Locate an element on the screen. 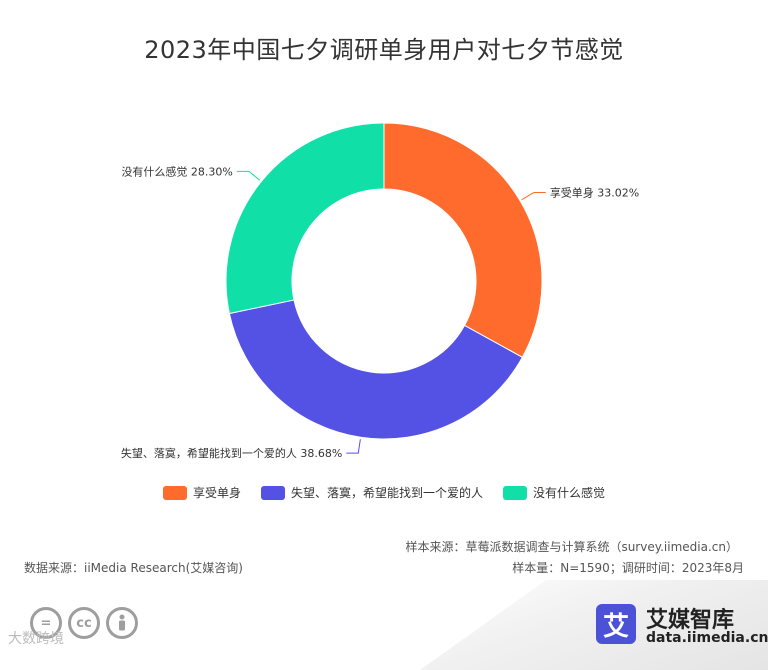 This screenshot has width=768, height=670. cc-icon: cc is located at coordinates (84, 623).